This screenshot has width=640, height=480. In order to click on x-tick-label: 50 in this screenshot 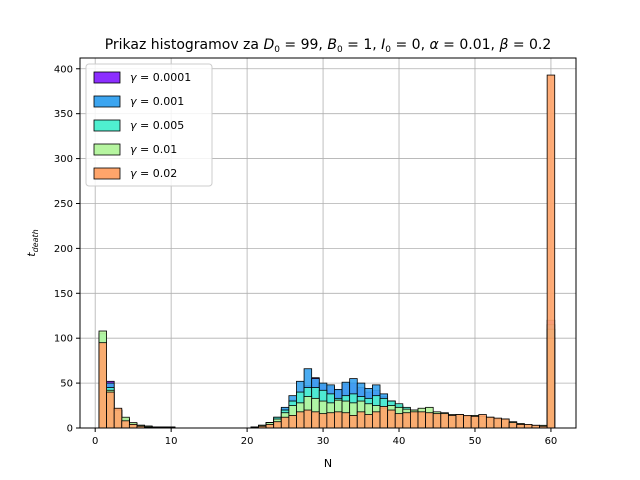, I will do `click(475, 441)`.